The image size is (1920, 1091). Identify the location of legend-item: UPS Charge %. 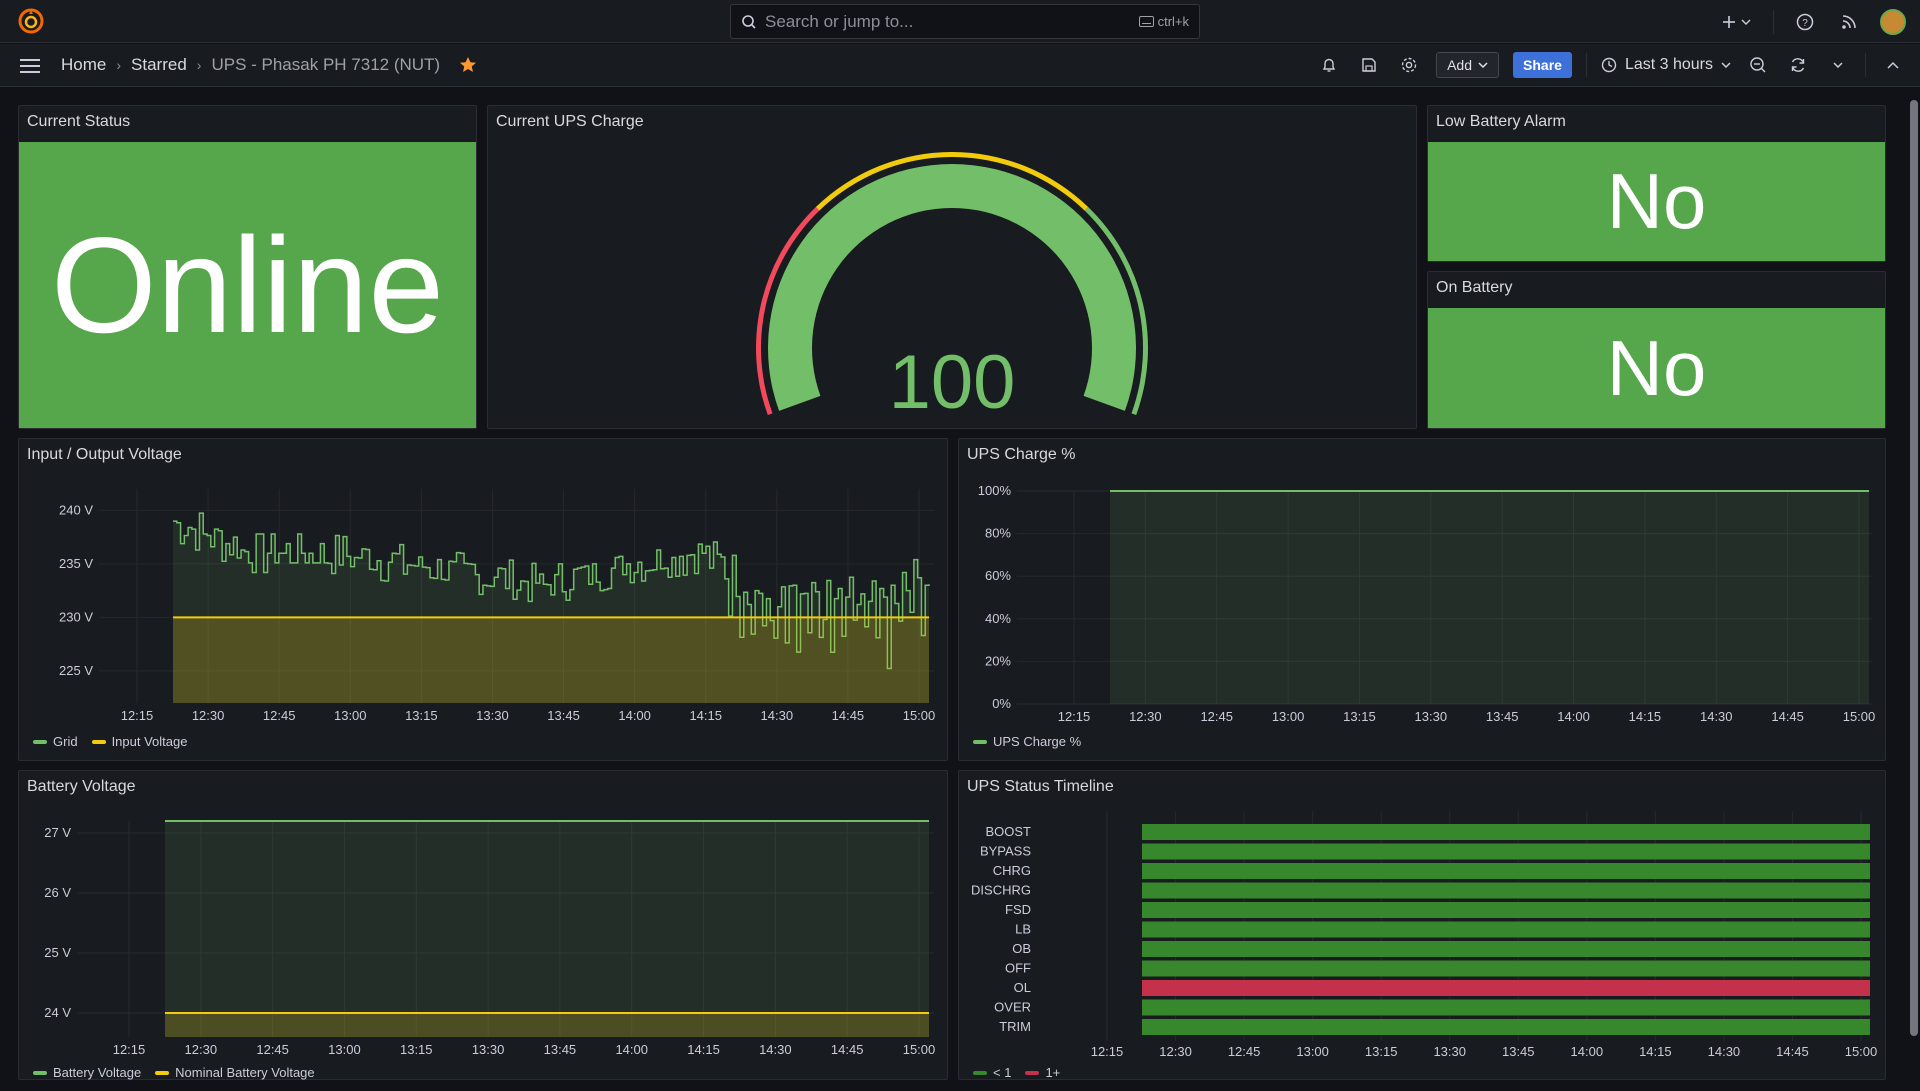
(1027, 741).